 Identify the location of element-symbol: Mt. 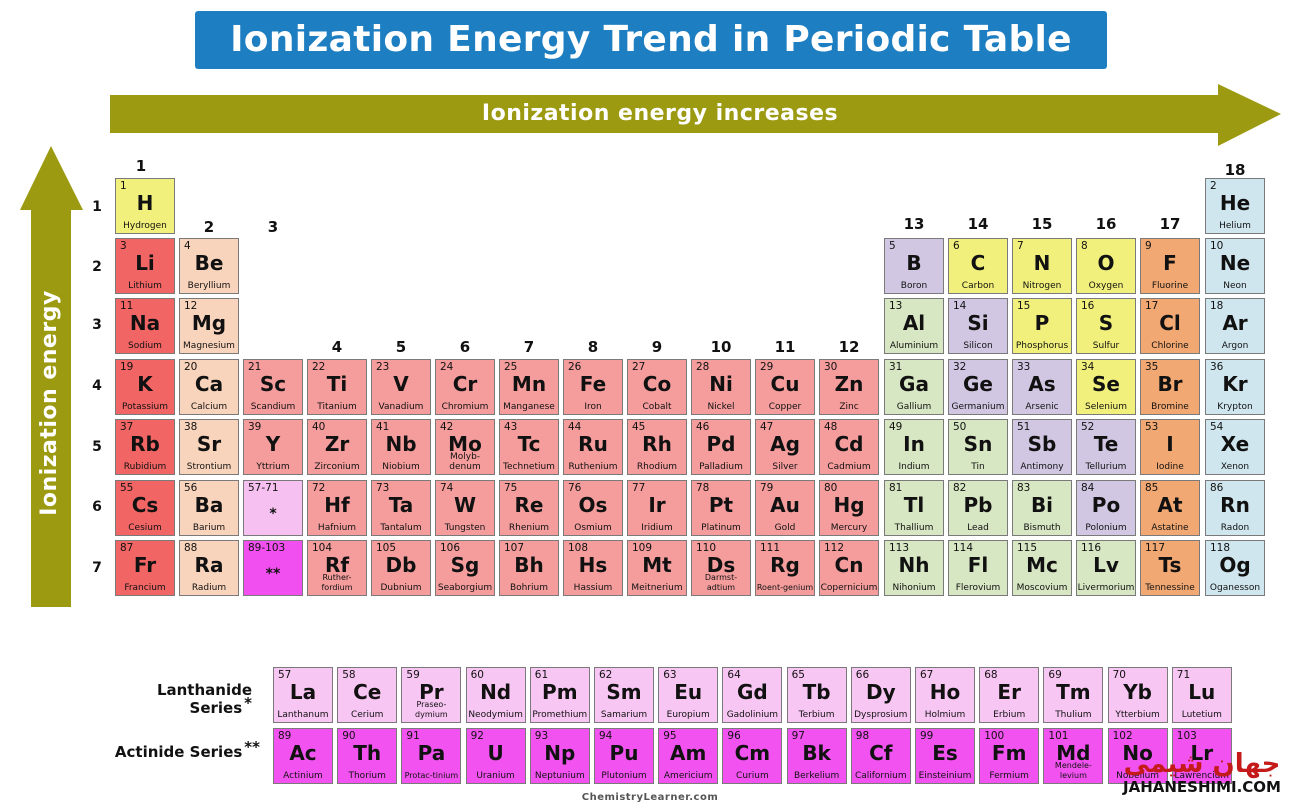
(657, 565).